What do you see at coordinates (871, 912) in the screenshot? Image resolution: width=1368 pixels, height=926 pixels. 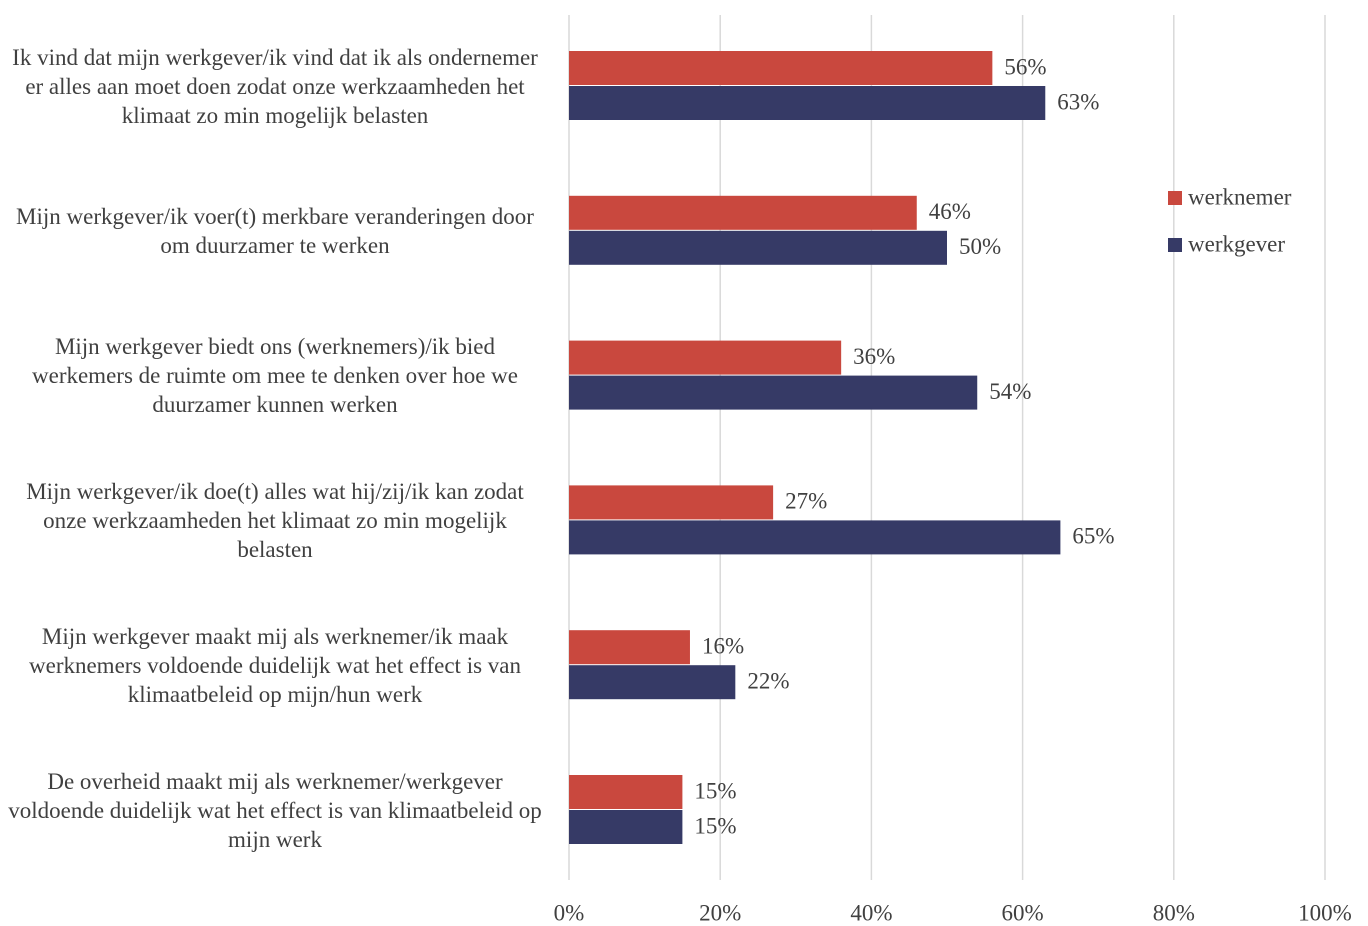 I see `x-tick-label: 40%` at bounding box center [871, 912].